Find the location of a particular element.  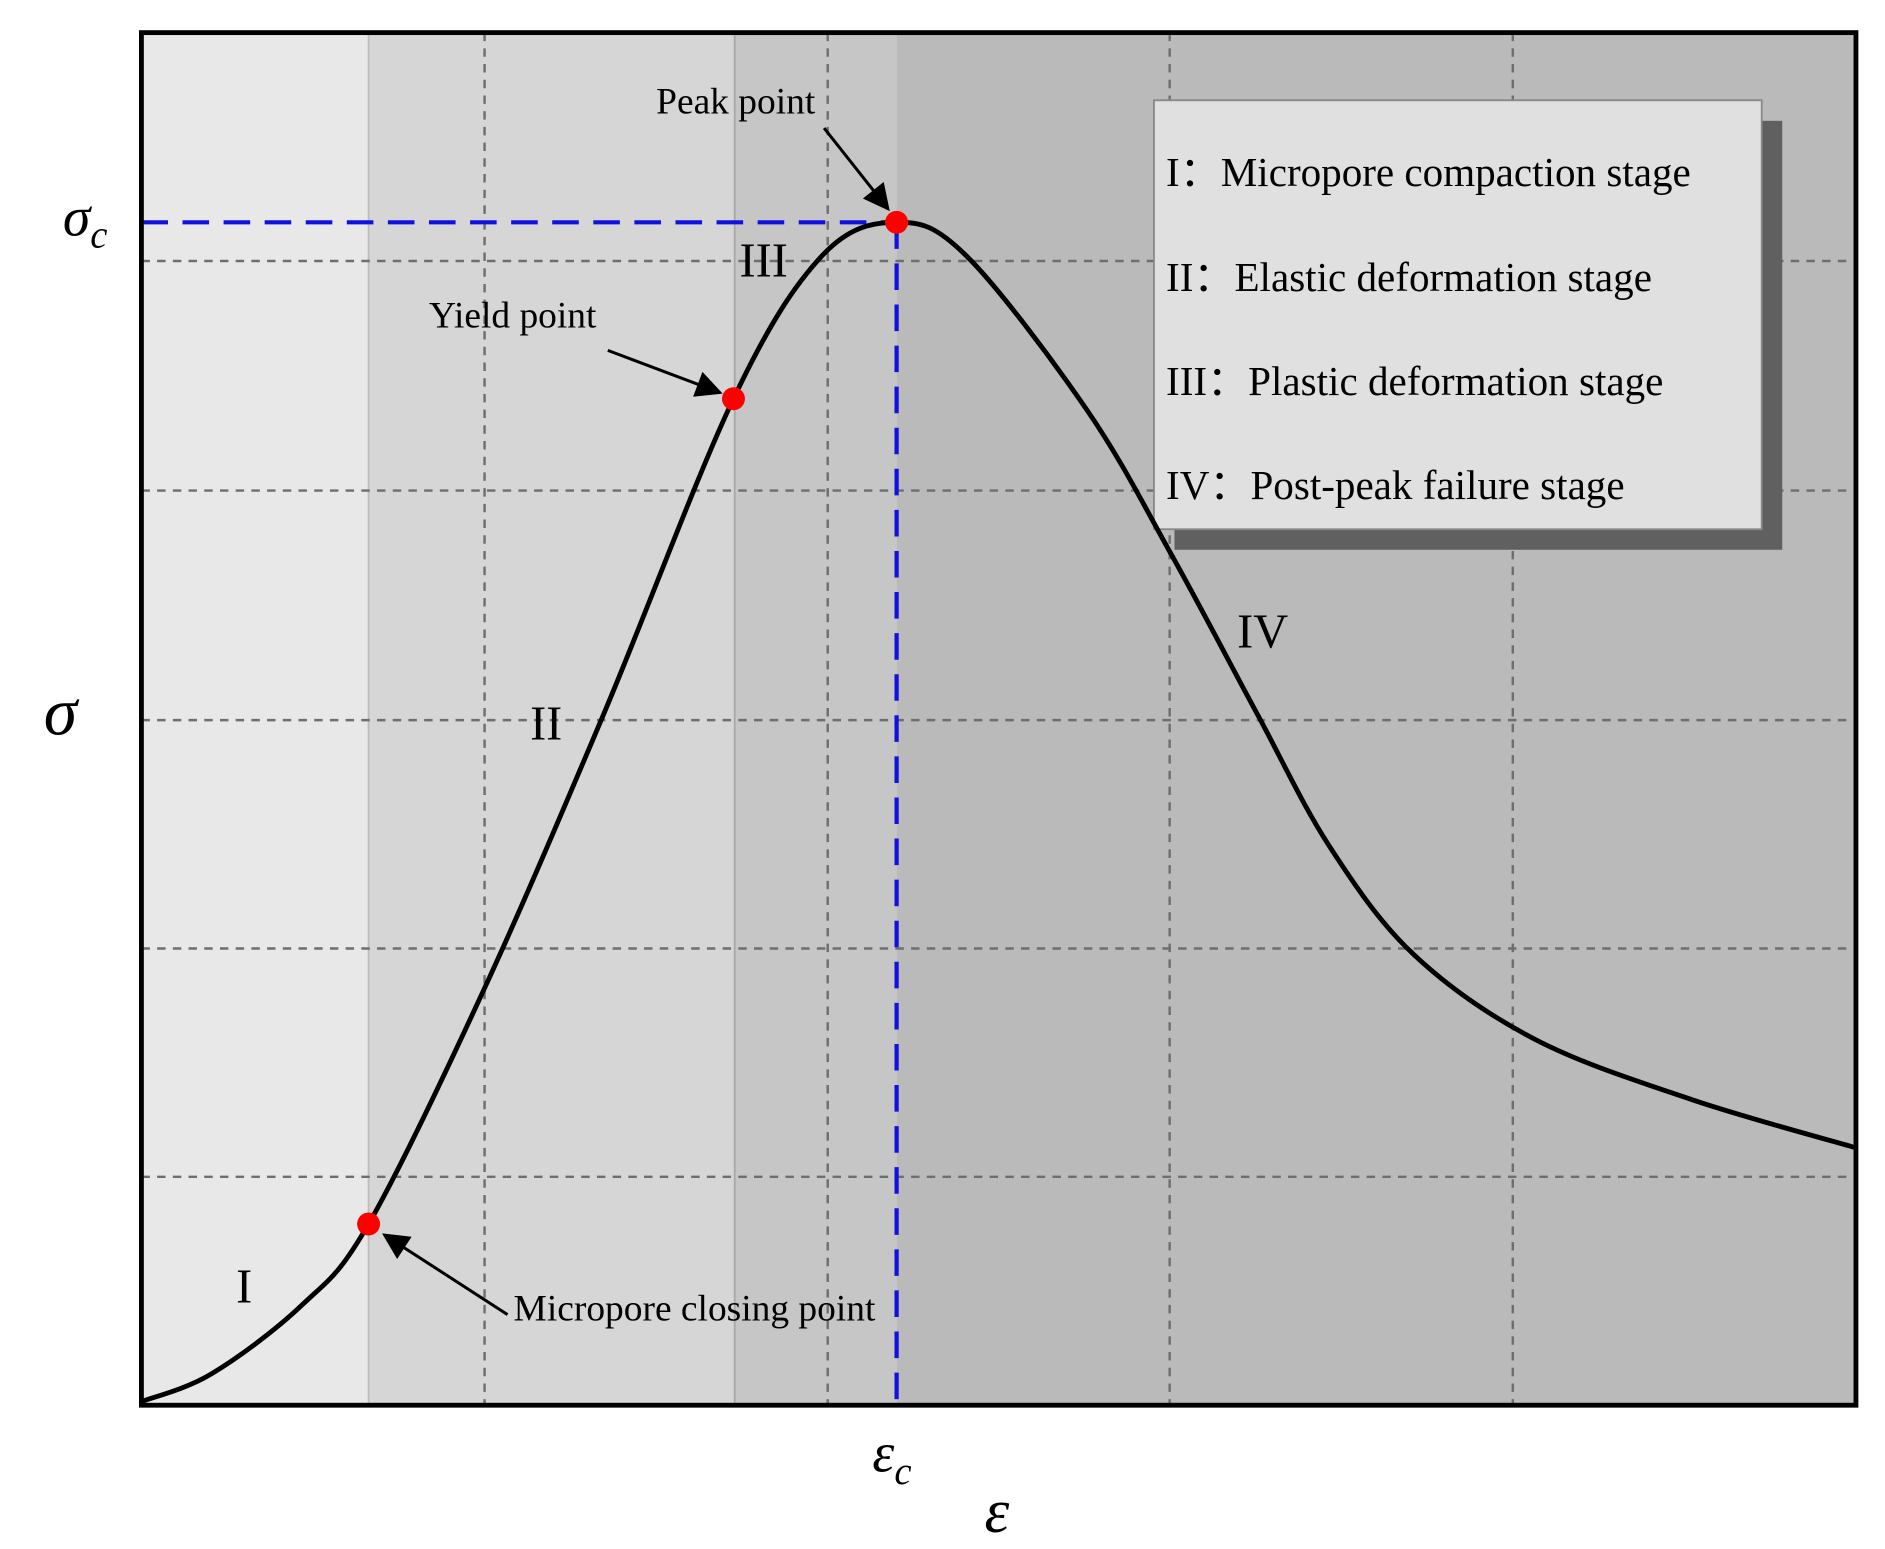

symbol: ε is located at coordinates (883, 1454).